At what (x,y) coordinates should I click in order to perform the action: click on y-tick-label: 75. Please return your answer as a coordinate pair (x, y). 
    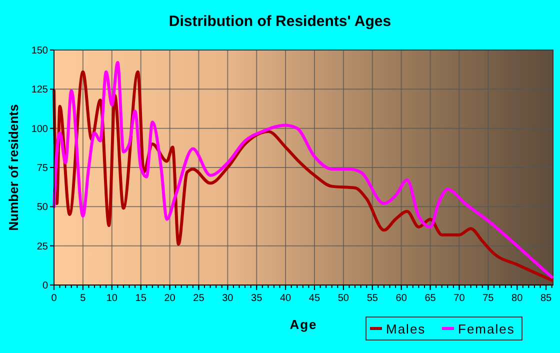
    Looking at the image, I should click on (42, 168).